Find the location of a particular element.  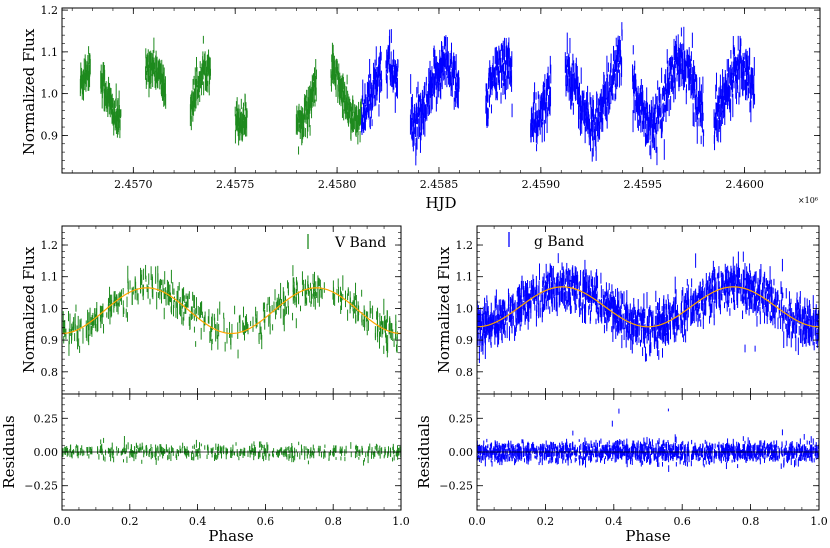

v-band-folded-panel: 0.8 0.9 1.0 1.1 1.2 Normalized Flux V Band is located at coordinates (211, 310).